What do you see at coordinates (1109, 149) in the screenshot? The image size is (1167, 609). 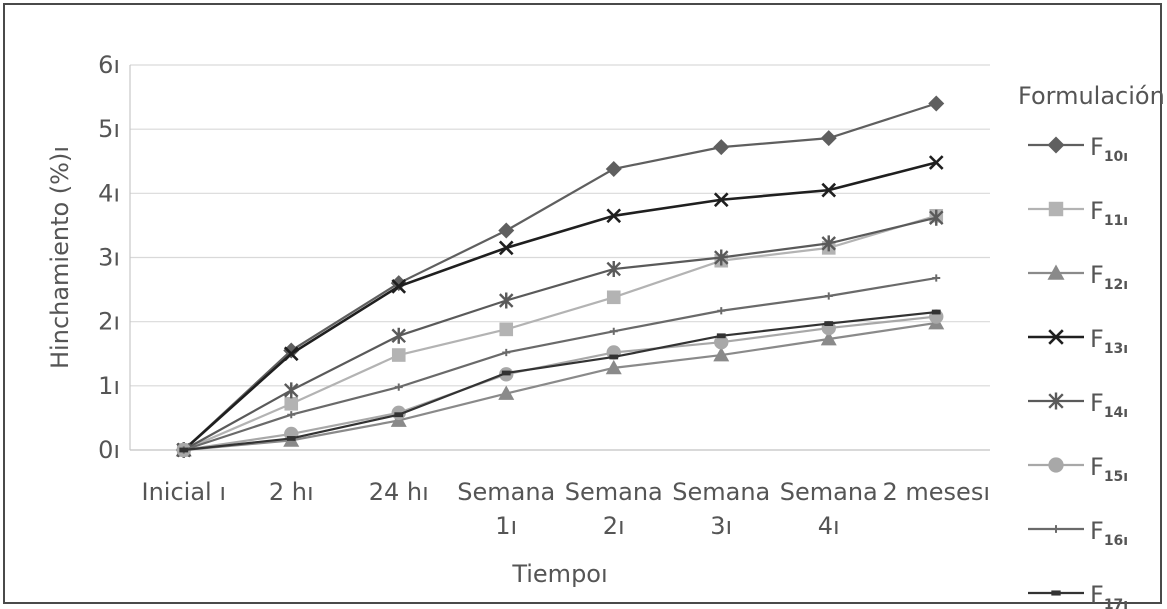 I see `legend-label: F10ı` at bounding box center [1109, 149].